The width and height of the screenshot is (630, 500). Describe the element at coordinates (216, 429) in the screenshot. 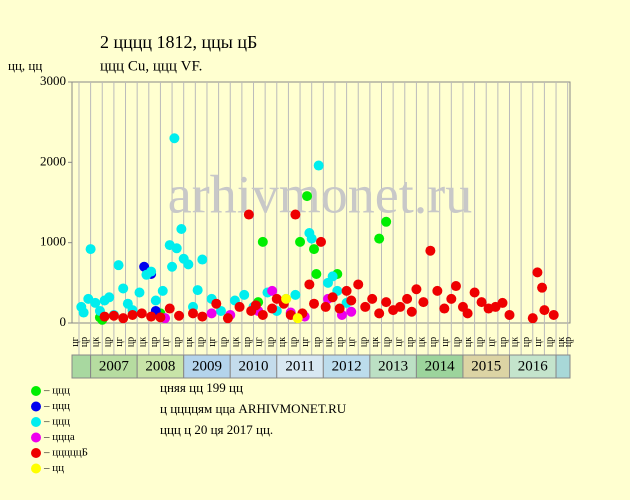

I see `note: ццц ц 20 ця 2017 цц.` at that location.